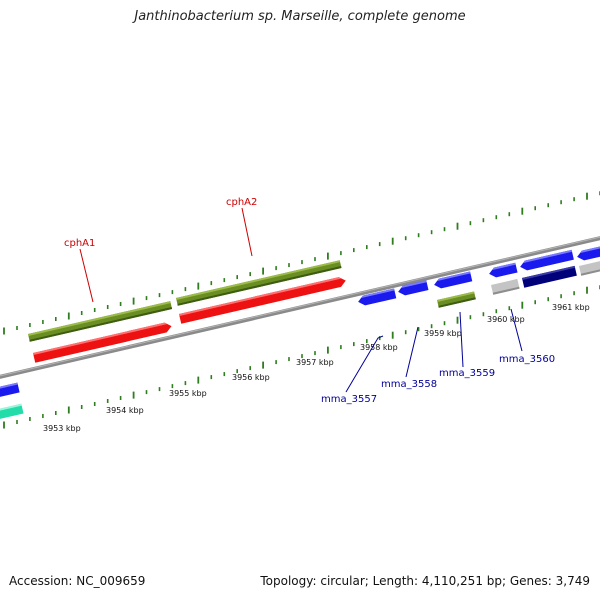 This screenshot has width=600, height=600. What do you see at coordinates (349, 399) in the screenshot?
I see `gene-label-mma-3557: mma_3557` at bounding box center [349, 399].